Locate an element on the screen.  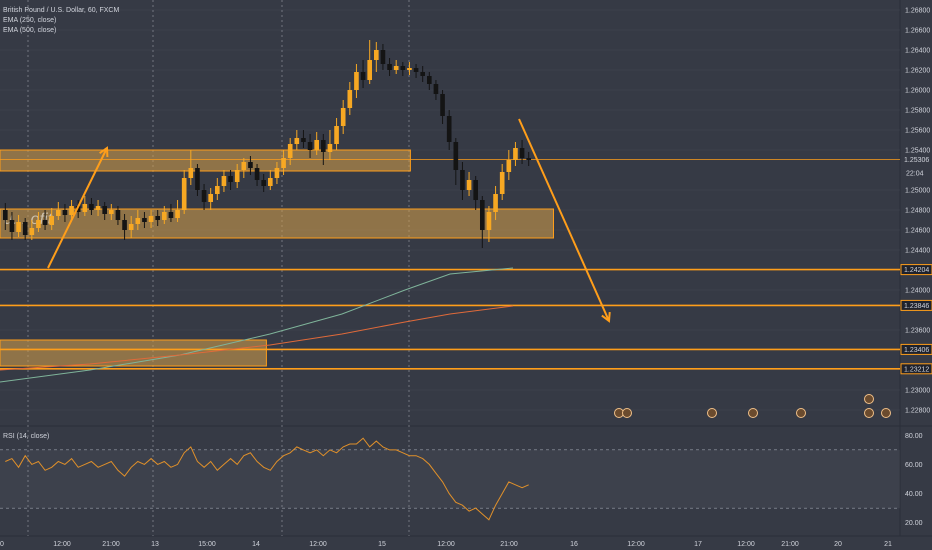
time-tick-label: 17 is located at coordinates (698, 544).